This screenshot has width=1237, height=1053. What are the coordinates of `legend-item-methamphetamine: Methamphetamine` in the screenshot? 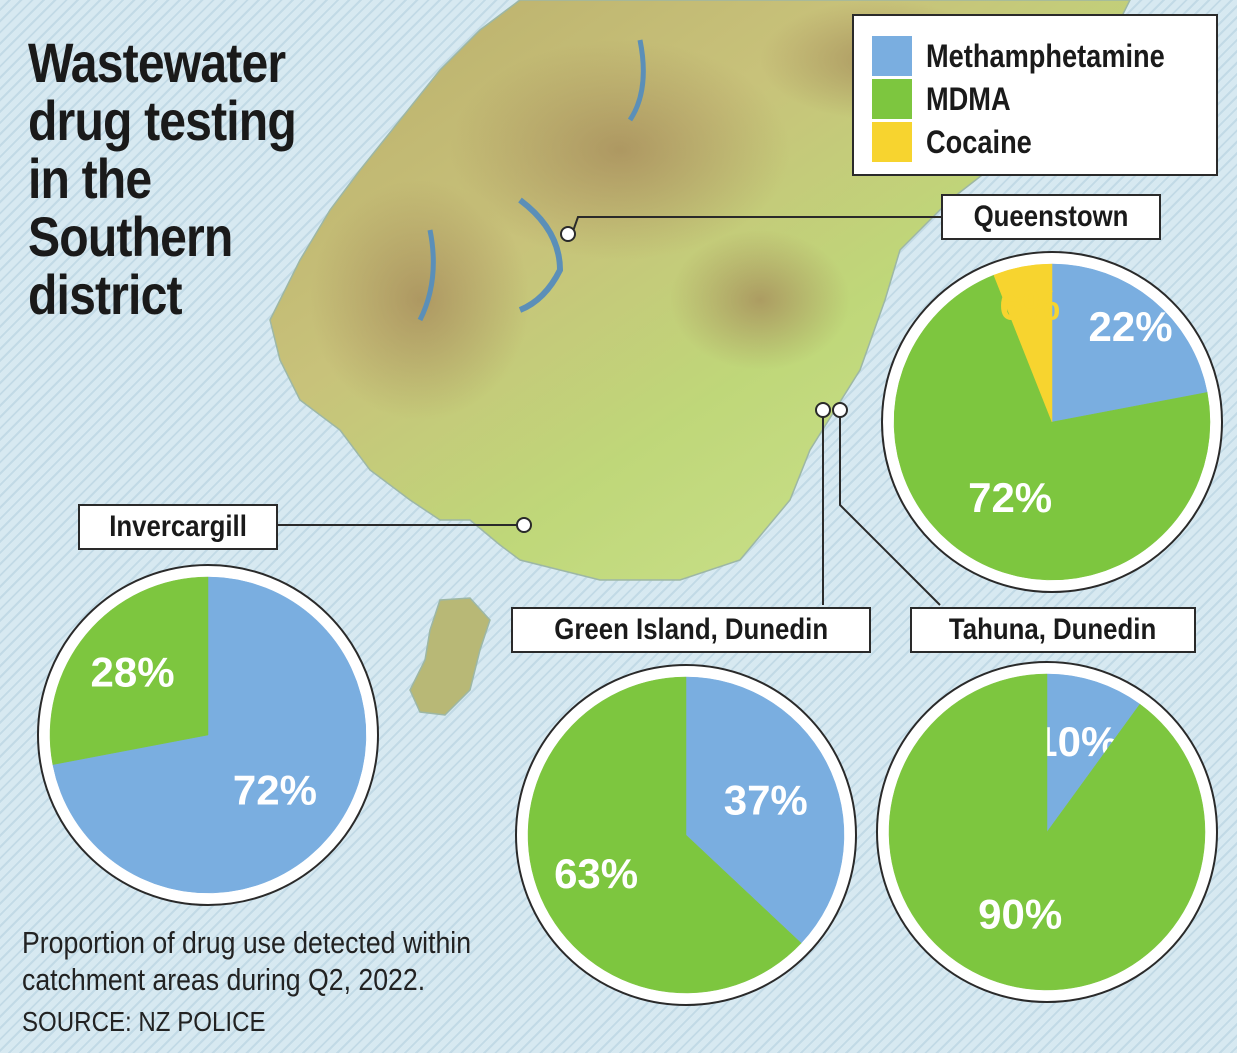 It's located at (1039, 56).